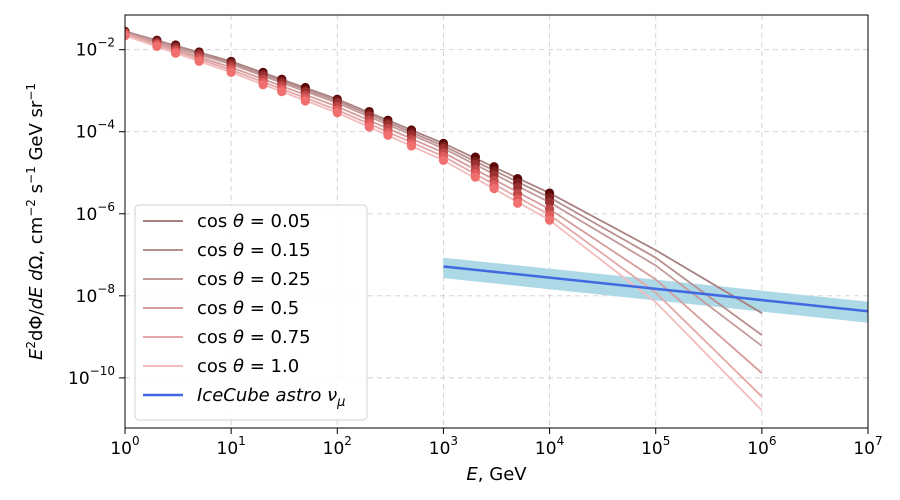 The height and width of the screenshot is (500, 900). What do you see at coordinates (337, 446) in the screenshot?
I see `x-tick-label: 10²` at bounding box center [337, 446].